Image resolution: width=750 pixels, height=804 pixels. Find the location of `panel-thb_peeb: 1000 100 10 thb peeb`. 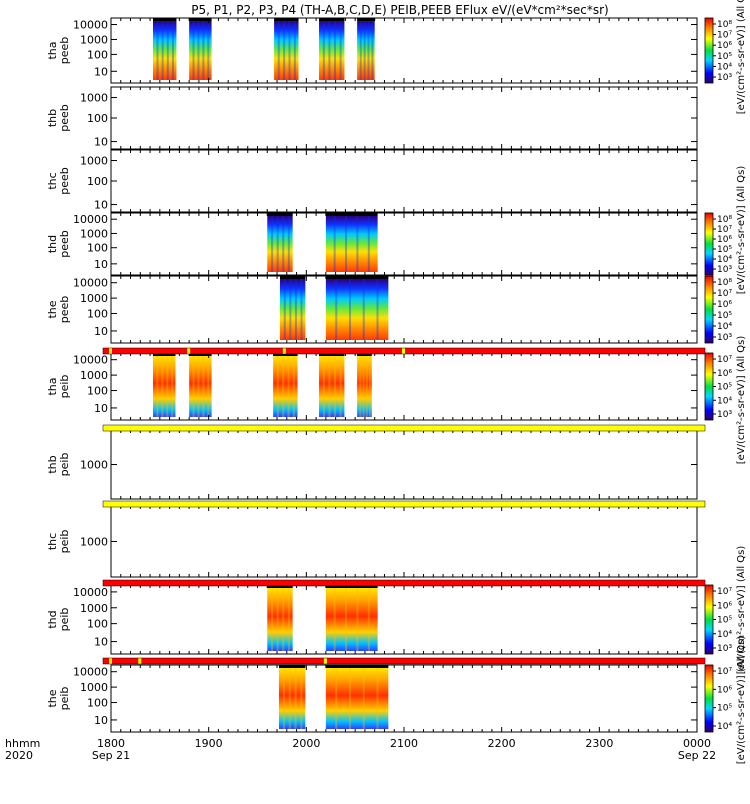

panel-thb_peeb: 1000 100 10 thb peeb is located at coordinates (372, 118).